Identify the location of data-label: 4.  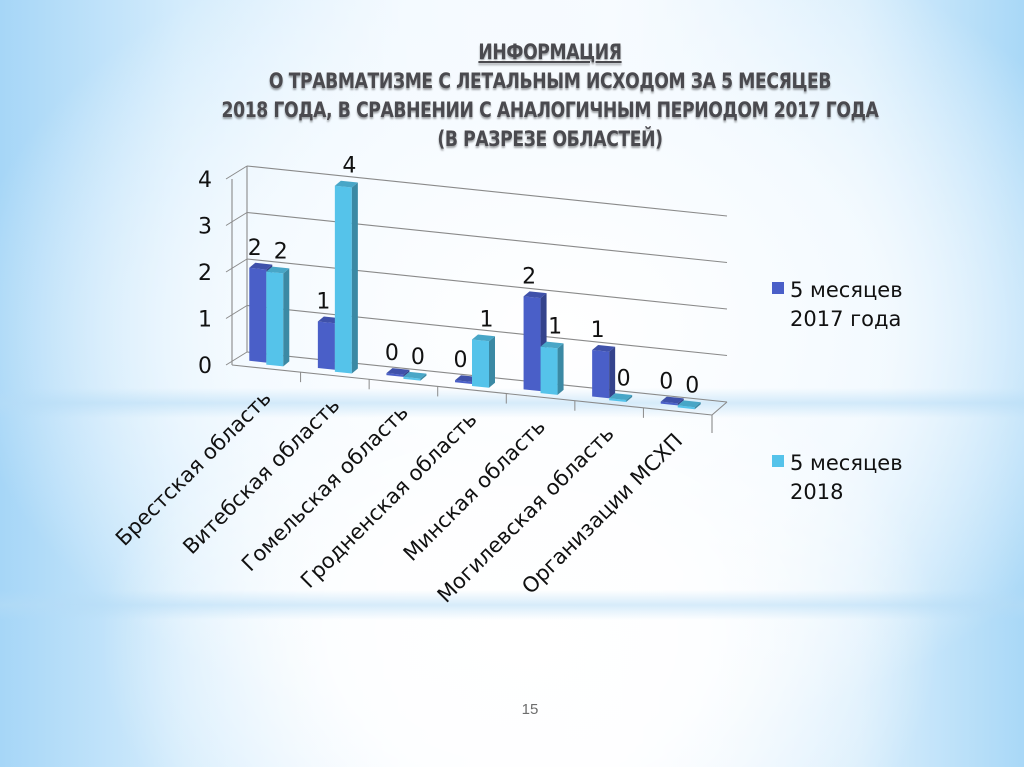
(349, 166).